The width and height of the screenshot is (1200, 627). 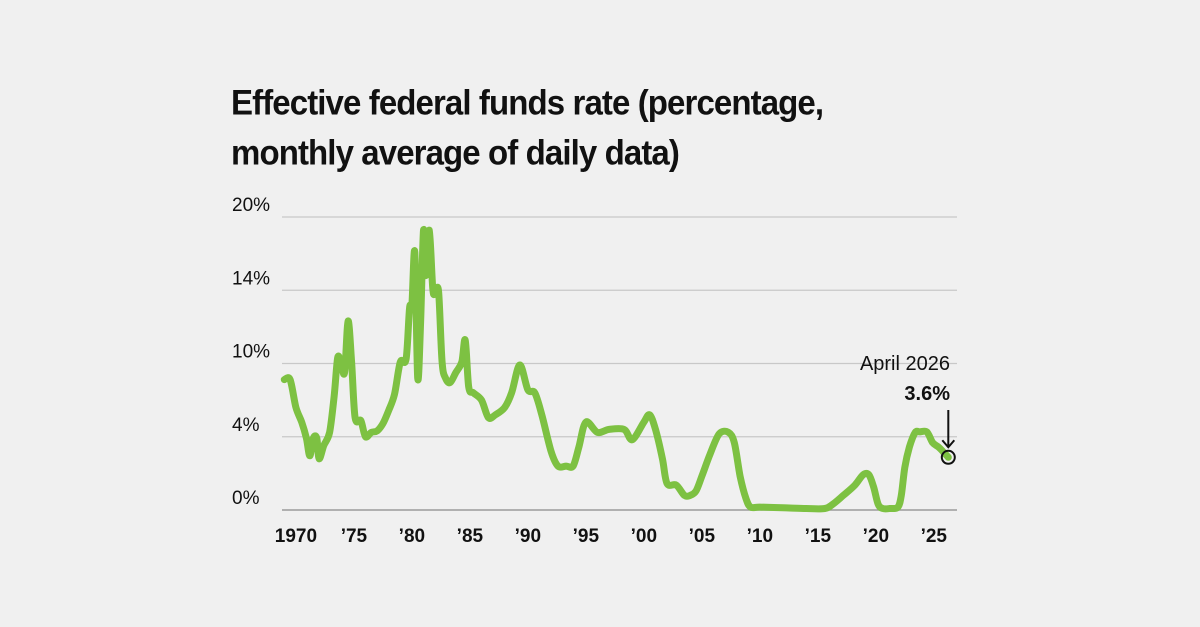 What do you see at coordinates (251, 205) in the screenshot?
I see `y-tick-label: 20%` at bounding box center [251, 205].